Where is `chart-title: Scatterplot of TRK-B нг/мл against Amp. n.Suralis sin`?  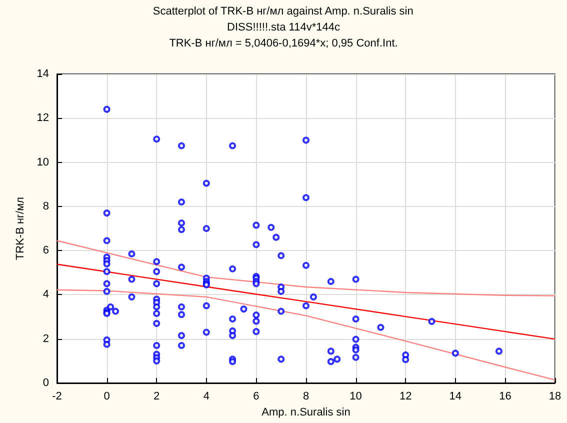
chart-title: Scatterplot of TRK-B нг/мл against Amp. n.Suralis sin is located at coordinates (283, 12).